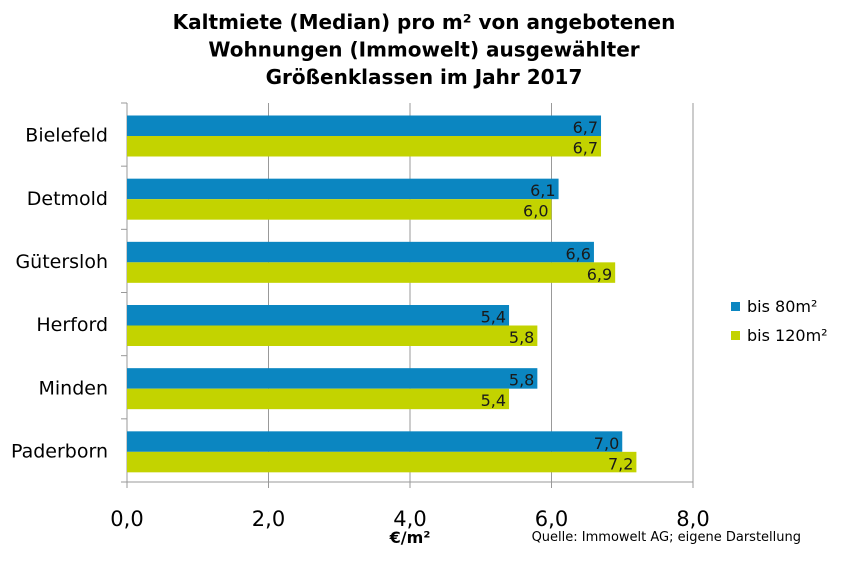  Describe the element at coordinates (535, 211) in the screenshot. I see `data-label: 6,0` at that location.